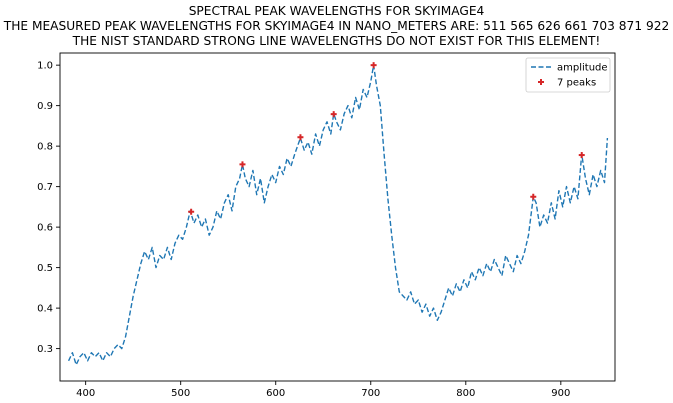  I want to click on chart-title: SPECTRAL PEAK WAVELENGTHS FOR SKYIMAGE4, so click(336, 11).